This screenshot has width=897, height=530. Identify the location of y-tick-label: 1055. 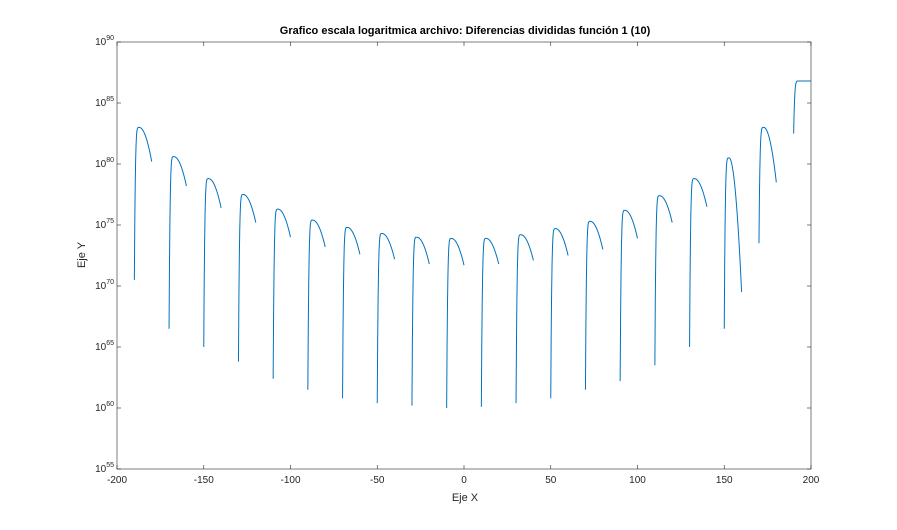
(104, 468).